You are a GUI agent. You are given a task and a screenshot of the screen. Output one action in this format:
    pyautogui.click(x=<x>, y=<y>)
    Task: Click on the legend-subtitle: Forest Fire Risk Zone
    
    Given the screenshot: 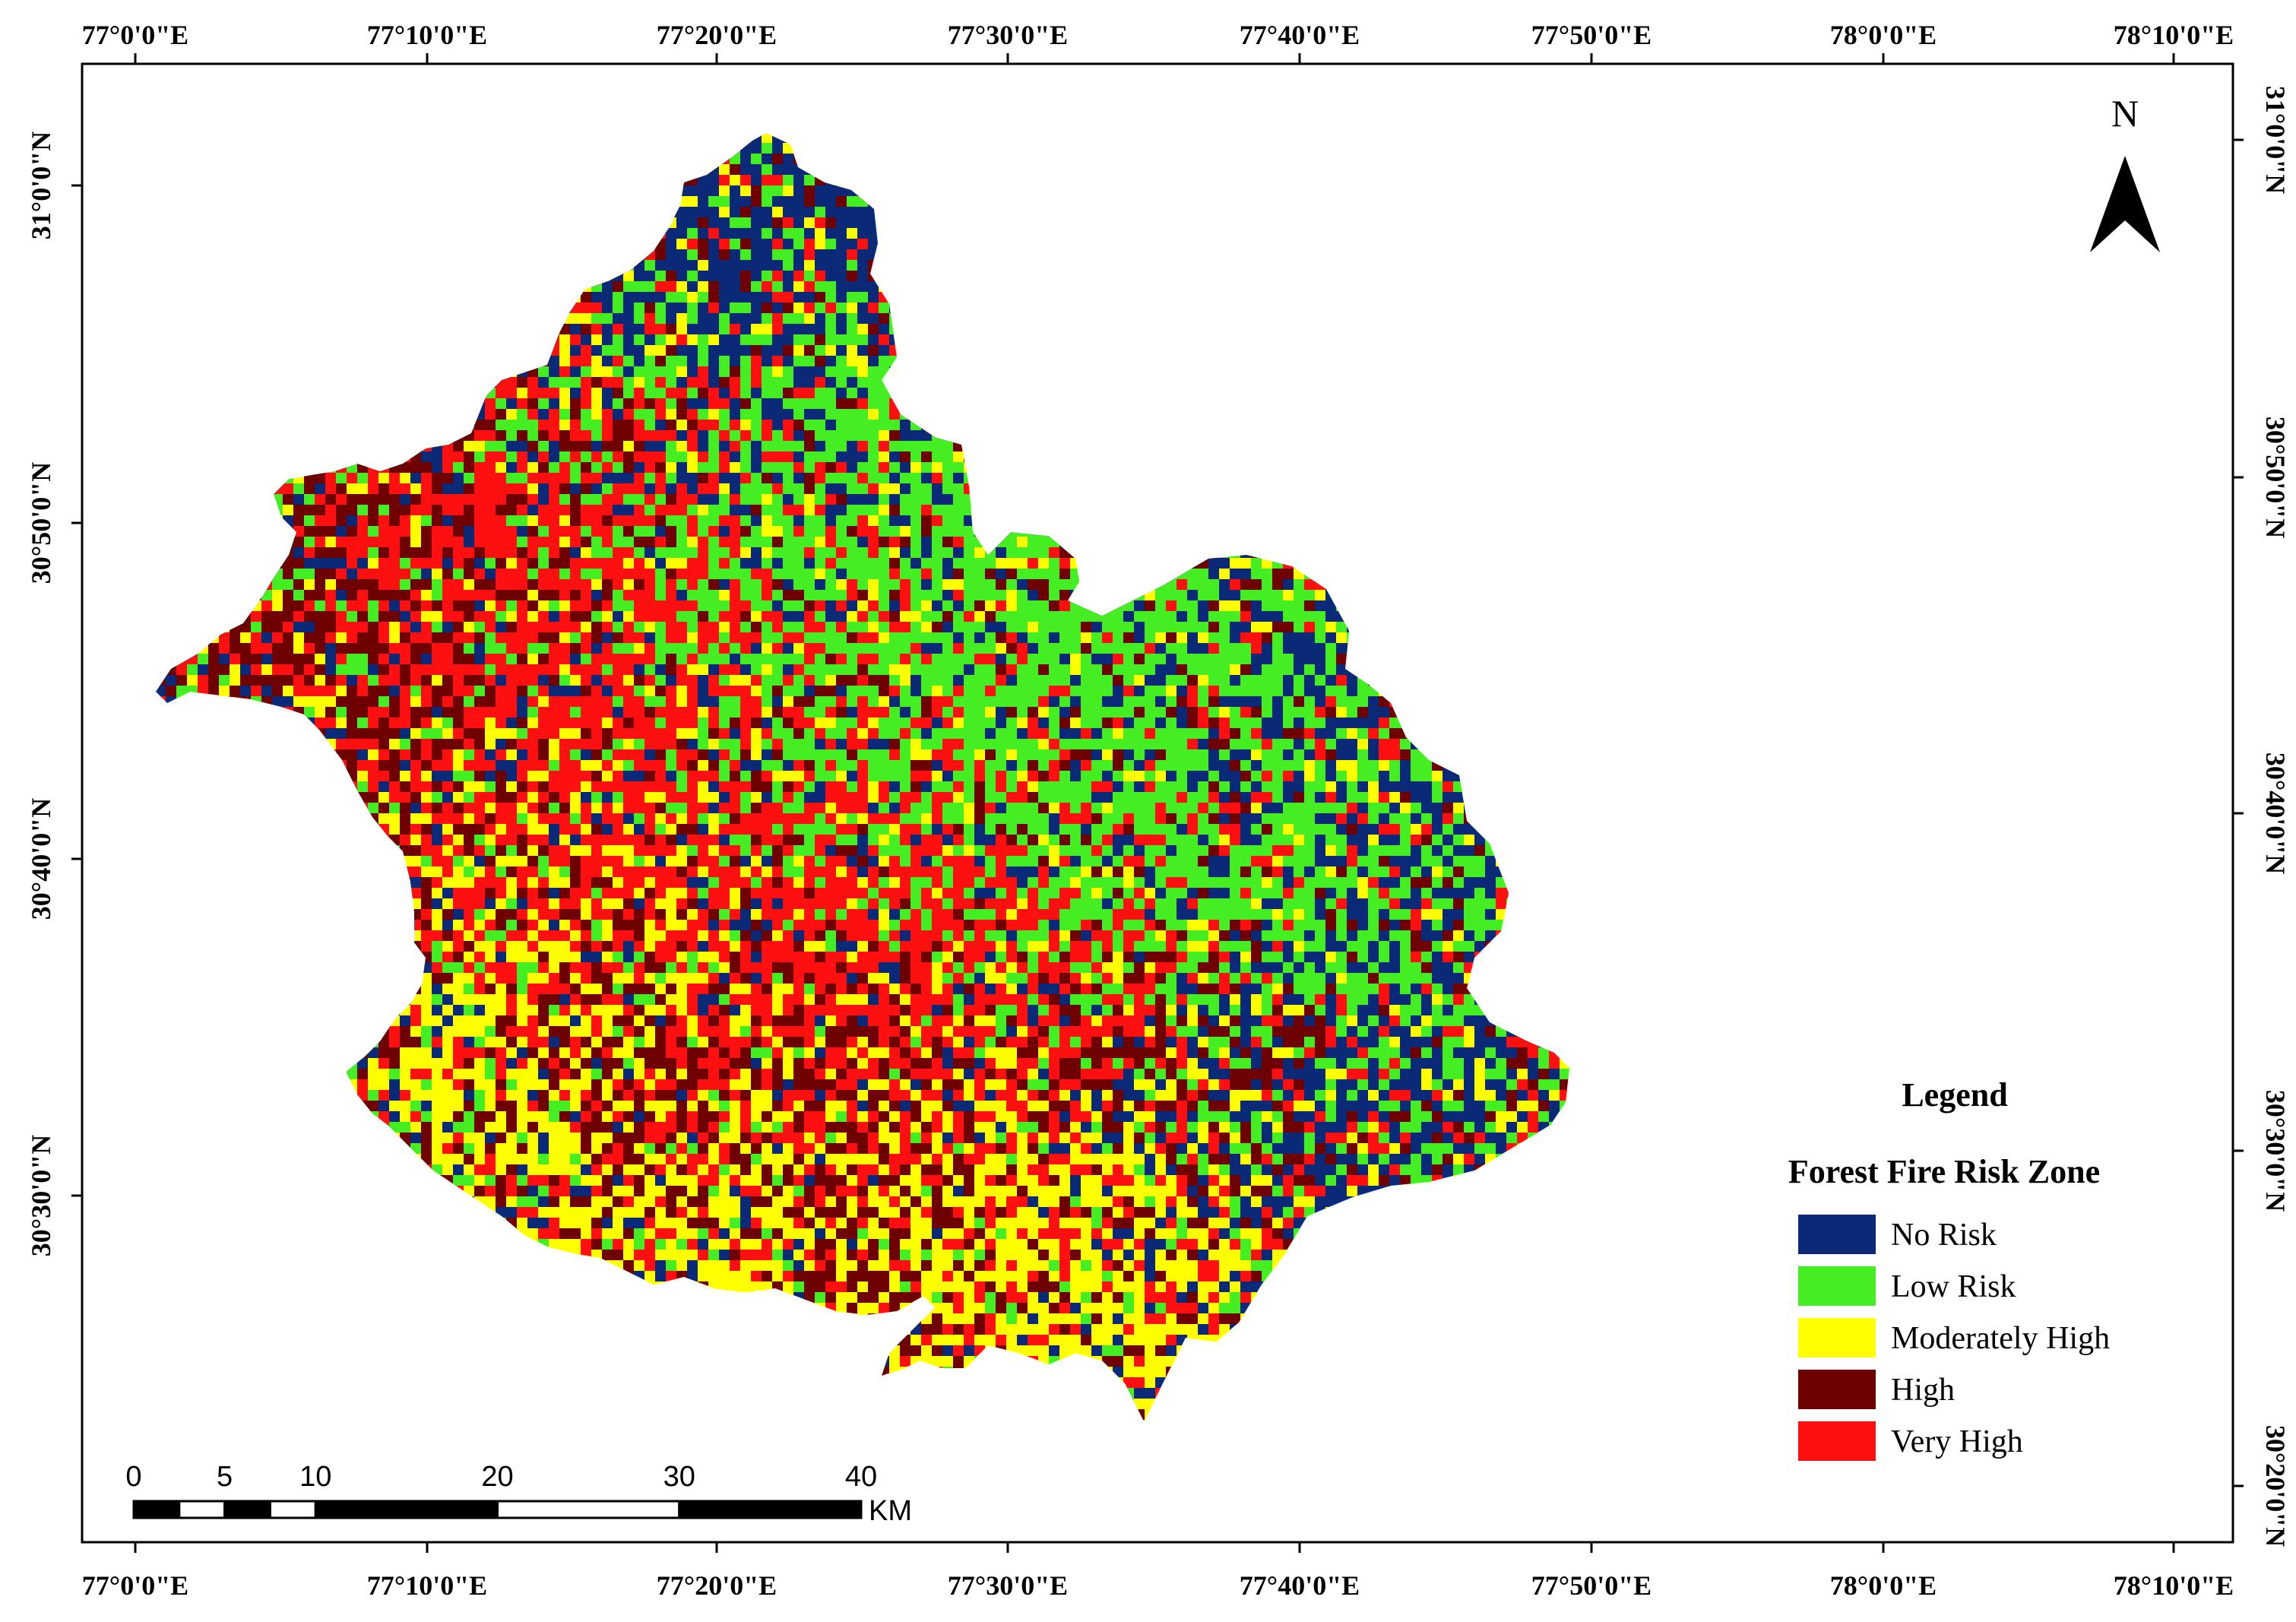 What is the action you would take?
    pyautogui.click(x=1944, y=1171)
    